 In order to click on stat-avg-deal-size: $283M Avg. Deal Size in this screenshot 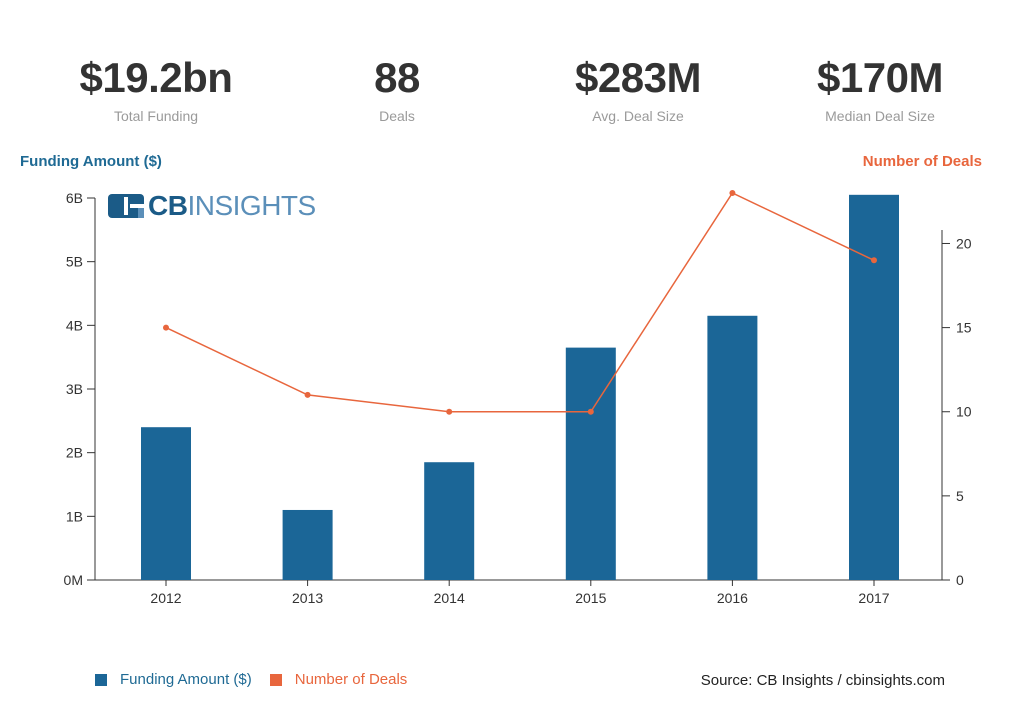, I will do `click(638, 88)`.